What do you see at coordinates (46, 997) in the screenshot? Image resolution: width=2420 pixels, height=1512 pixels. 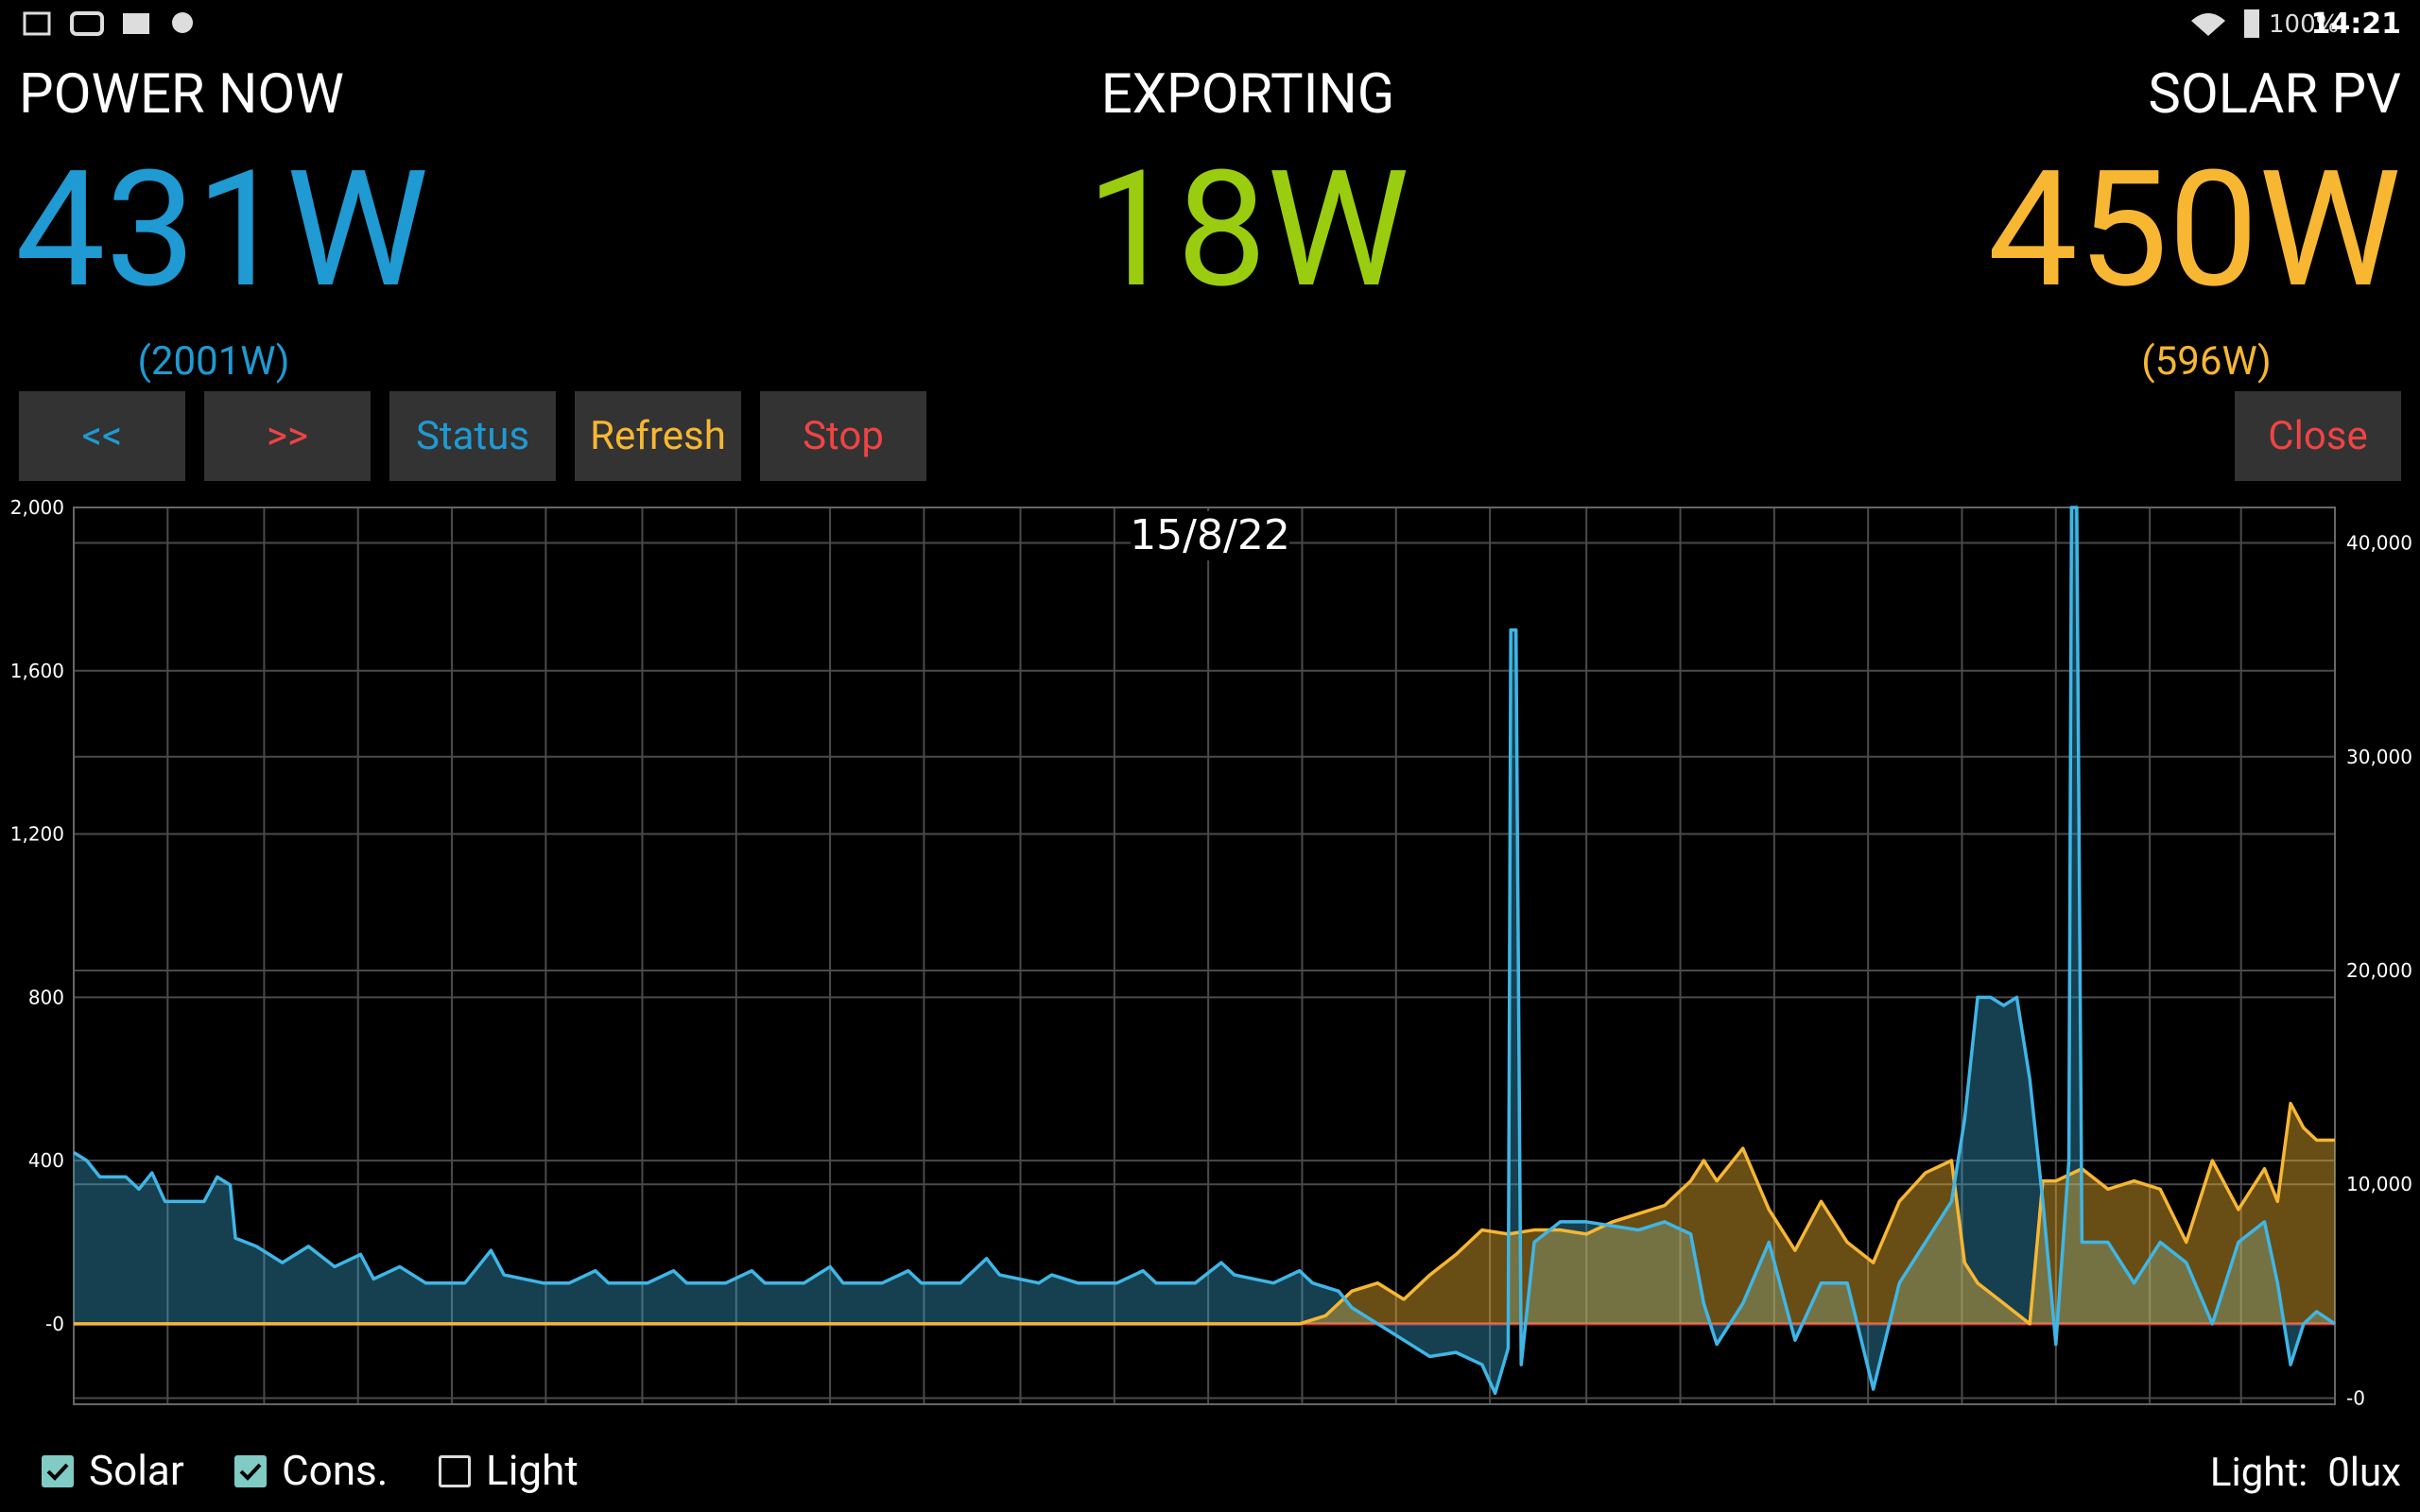 I see `y-tick-label: 800` at bounding box center [46, 997].